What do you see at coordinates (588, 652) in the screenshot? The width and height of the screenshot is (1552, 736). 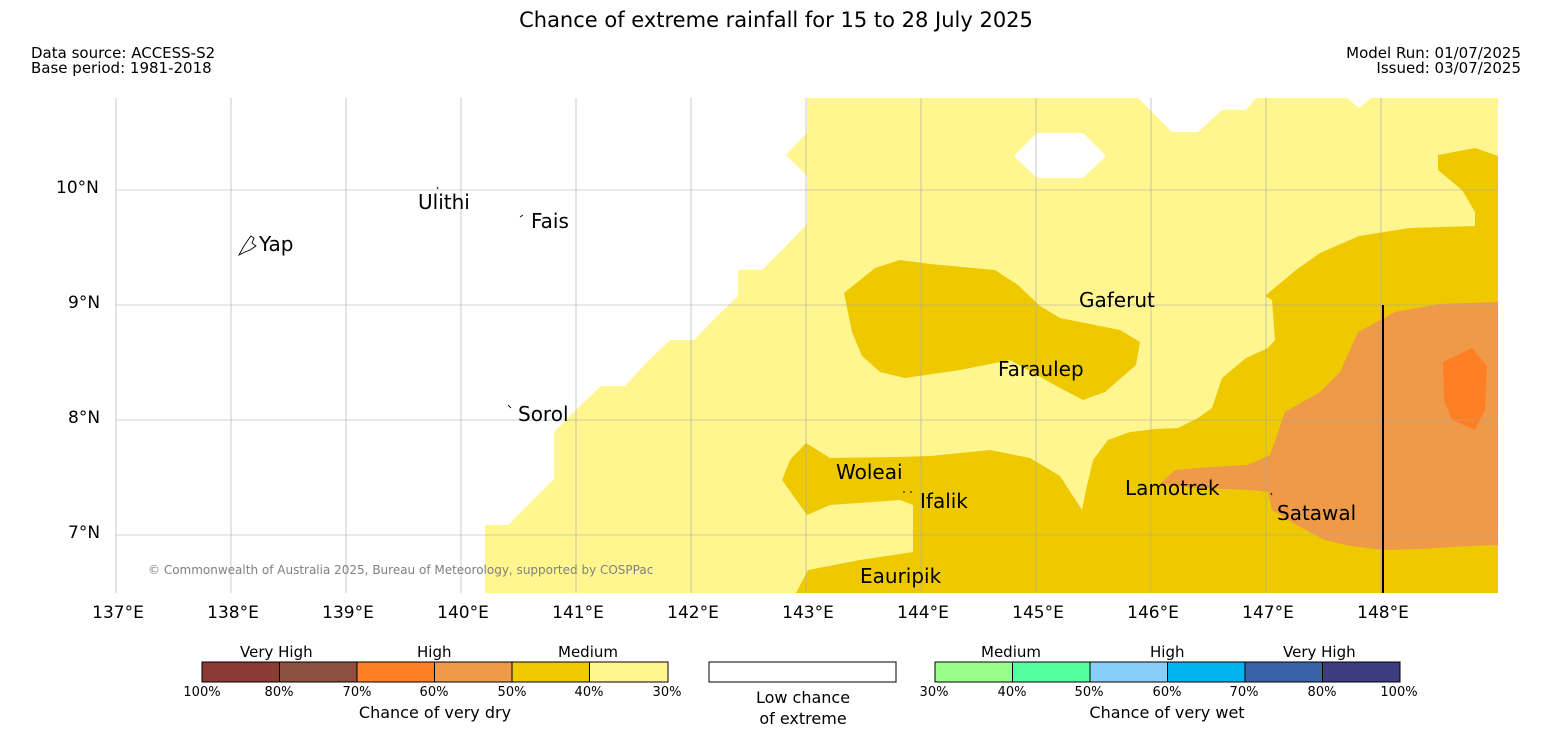 I see `dry-header-medium: Medium` at bounding box center [588, 652].